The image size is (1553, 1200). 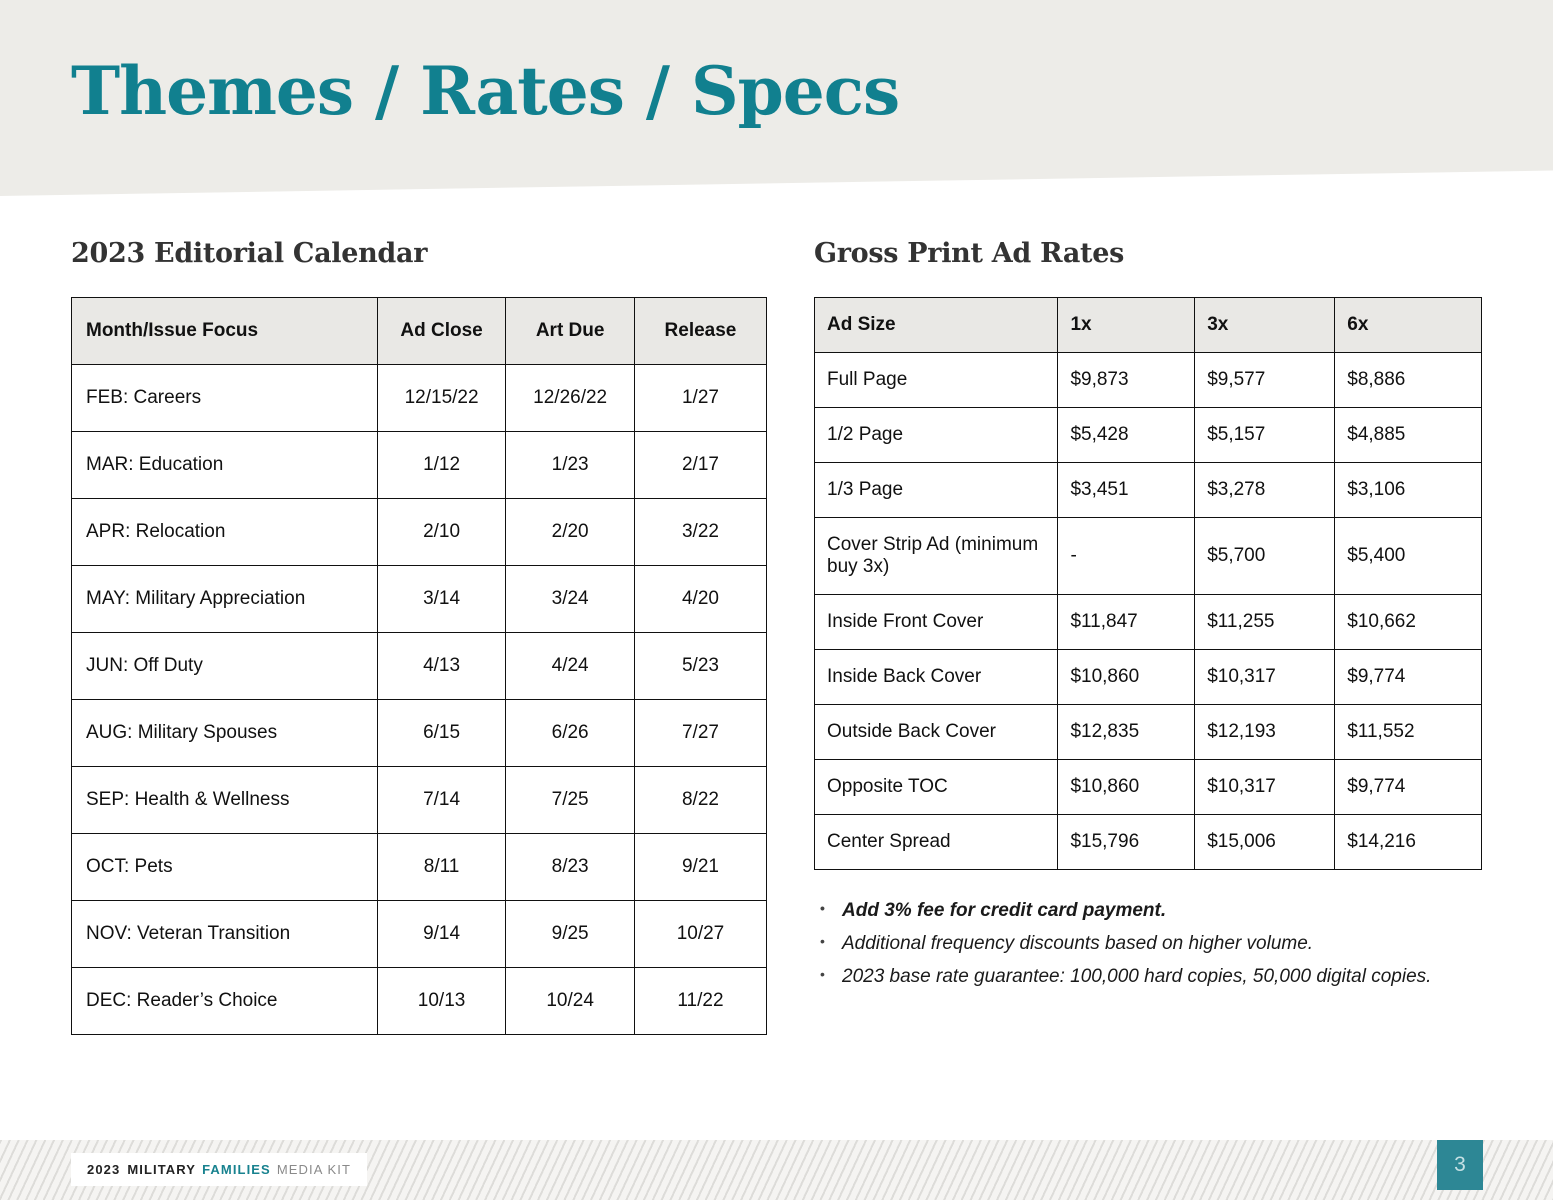 I want to click on table-row: OCT: Pets 8/11 8/23 9/21, so click(x=419, y=867).